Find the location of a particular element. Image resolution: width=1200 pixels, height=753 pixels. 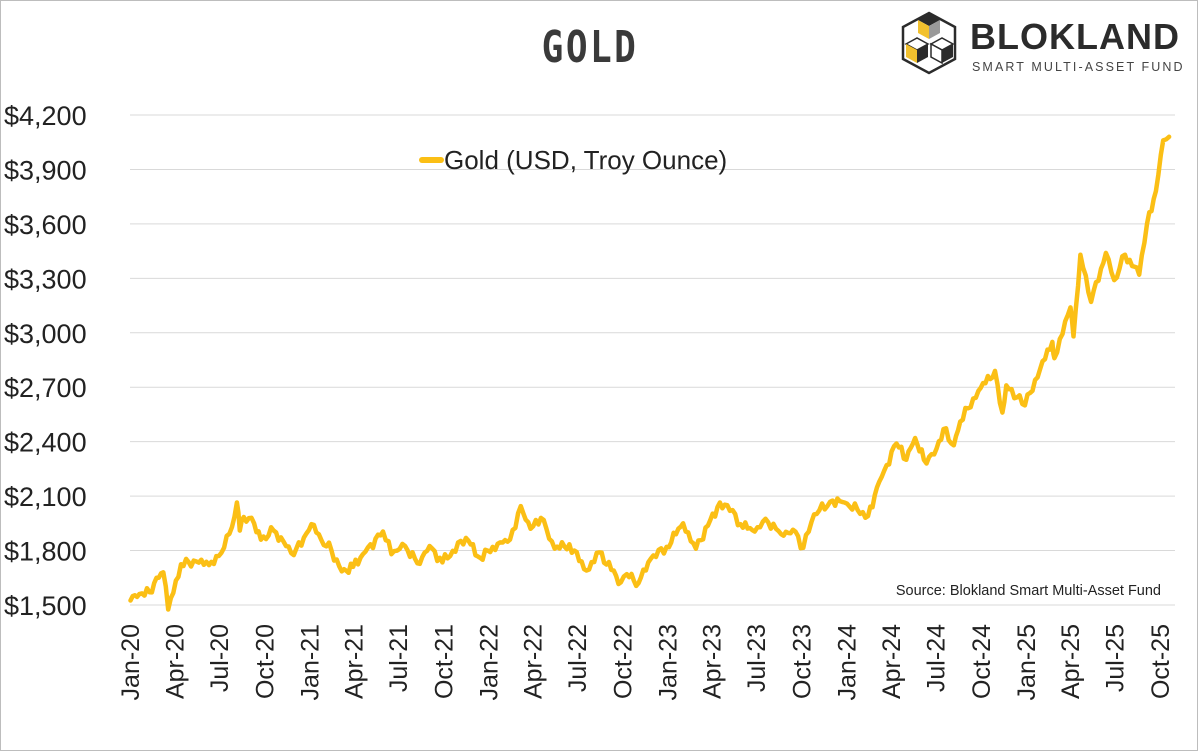

y-tick-label: $3,900 is located at coordinates (45, 170).